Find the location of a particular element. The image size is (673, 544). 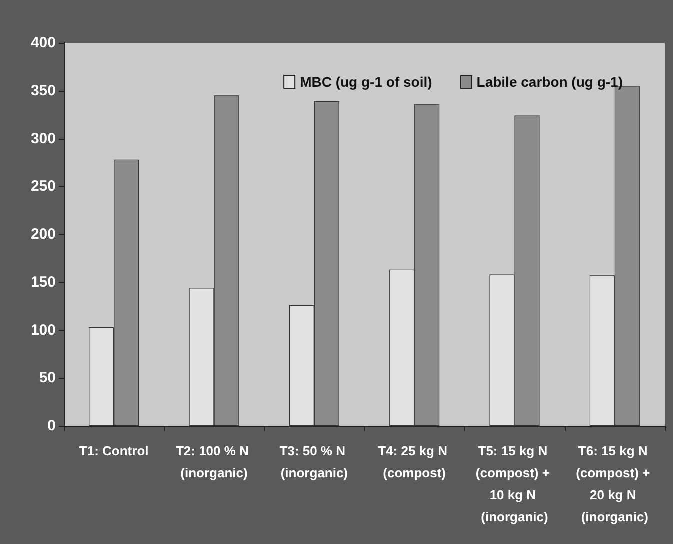

x-tick-label: T3: 50 % N (inorganic) is located at coordinates (315, 462).